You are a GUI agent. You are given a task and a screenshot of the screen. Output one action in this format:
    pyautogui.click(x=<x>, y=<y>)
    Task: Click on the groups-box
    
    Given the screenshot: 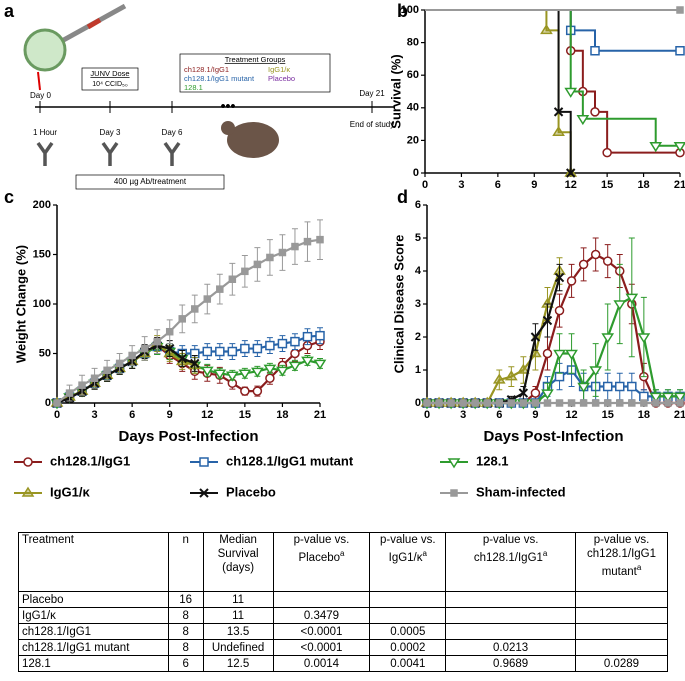 What is the action you would take?
    pyautogui.click(x=255, y=73)
    